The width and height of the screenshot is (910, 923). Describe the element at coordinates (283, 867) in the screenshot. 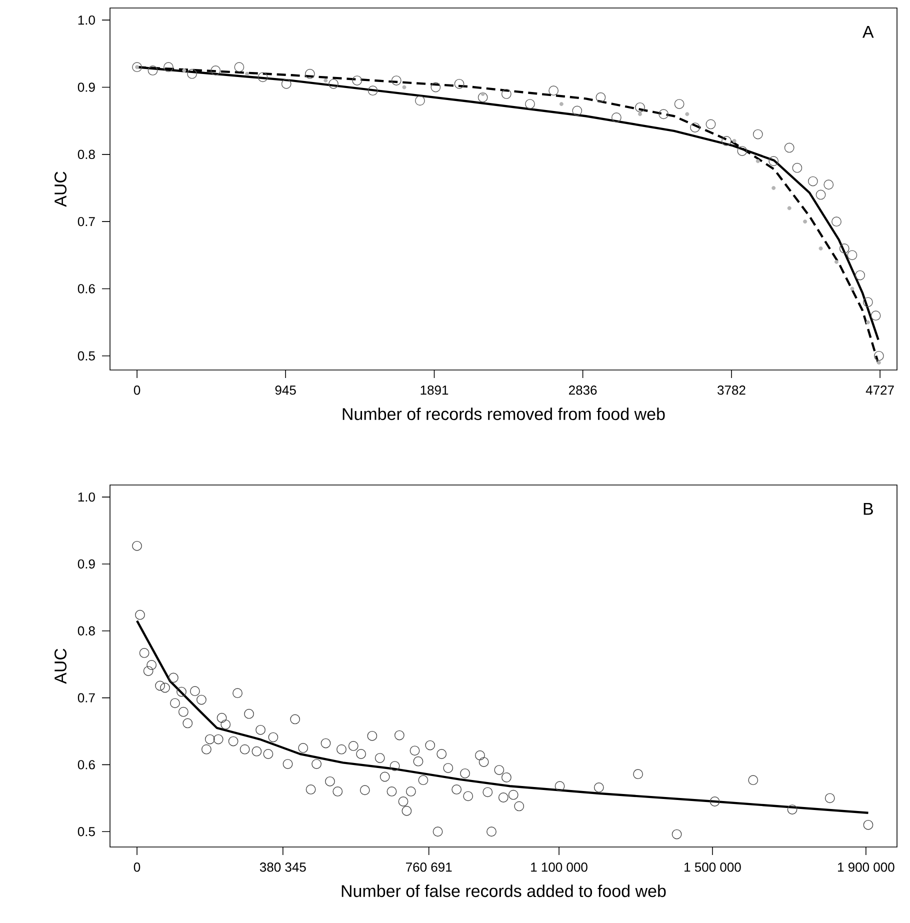

I see `x-tick-label: 380 345` at that location.